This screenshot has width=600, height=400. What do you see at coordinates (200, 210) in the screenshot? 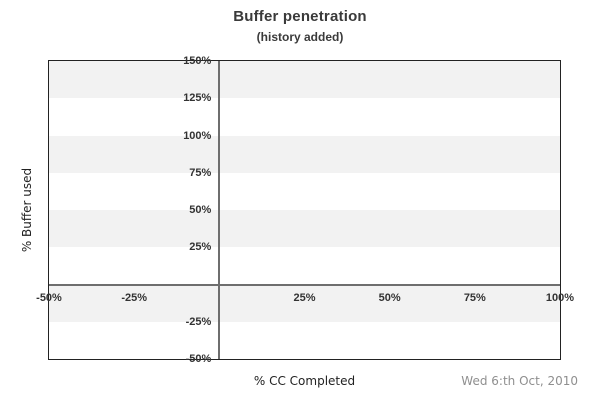
I see `y-tick-label: 50%` at bounding box center [200, 210].